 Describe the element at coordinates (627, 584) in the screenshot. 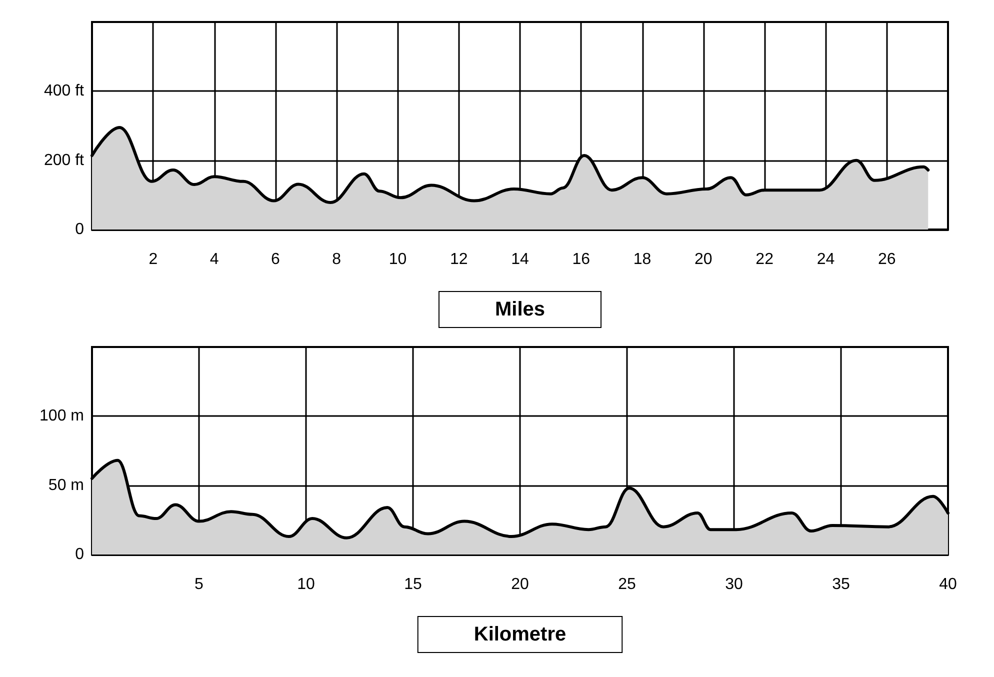

I see `x-tick-label: 25` at that location.